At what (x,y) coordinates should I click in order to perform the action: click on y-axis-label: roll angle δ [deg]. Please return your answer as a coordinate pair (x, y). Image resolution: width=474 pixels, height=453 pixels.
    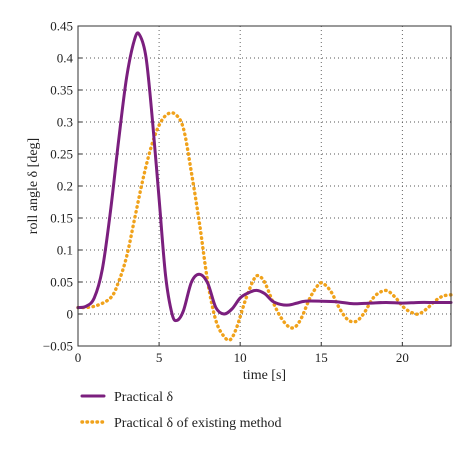
    Looking at the image, I should click on (33, 186).